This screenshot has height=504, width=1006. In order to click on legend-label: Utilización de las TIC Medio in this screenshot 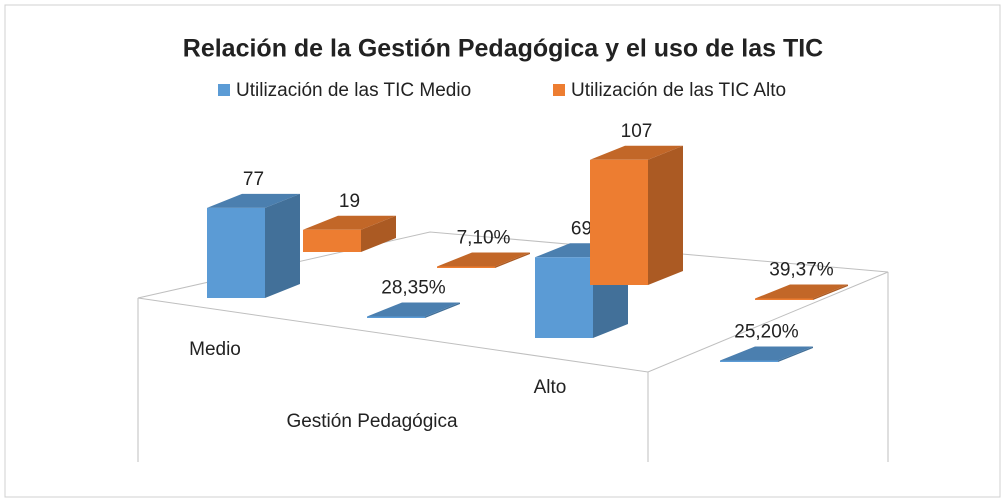, I will do `click(353, 90)`.